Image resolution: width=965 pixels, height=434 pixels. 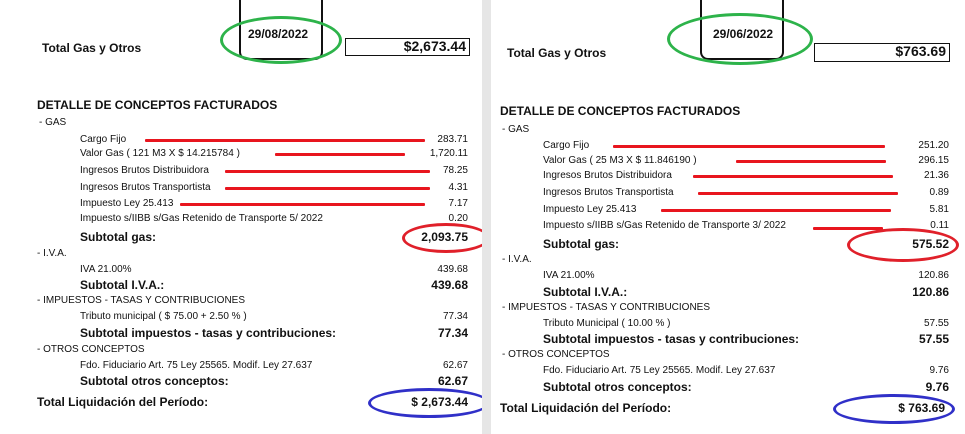 I want to click on gas-item-value: 5.81, so click(x=939, y=209).